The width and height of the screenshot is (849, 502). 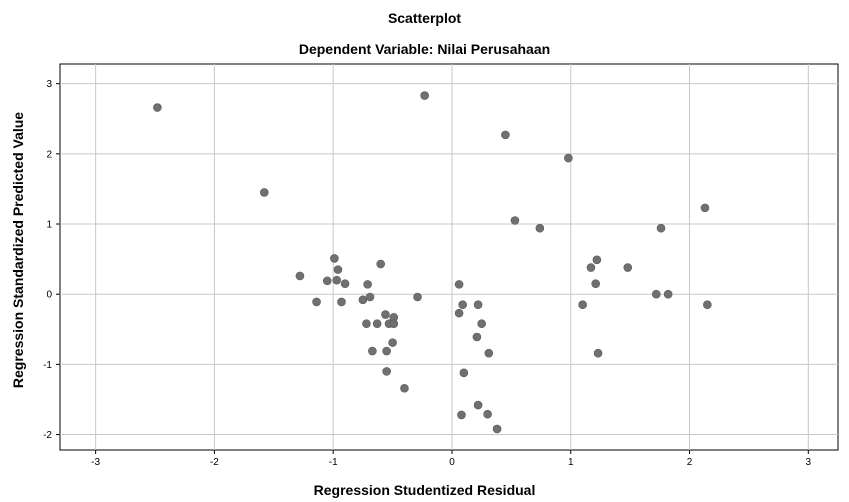 What do you see at coordinates (47, 365) in the screenshot?
I see `y-tick-label: -1` at bounding box center [47, 365].